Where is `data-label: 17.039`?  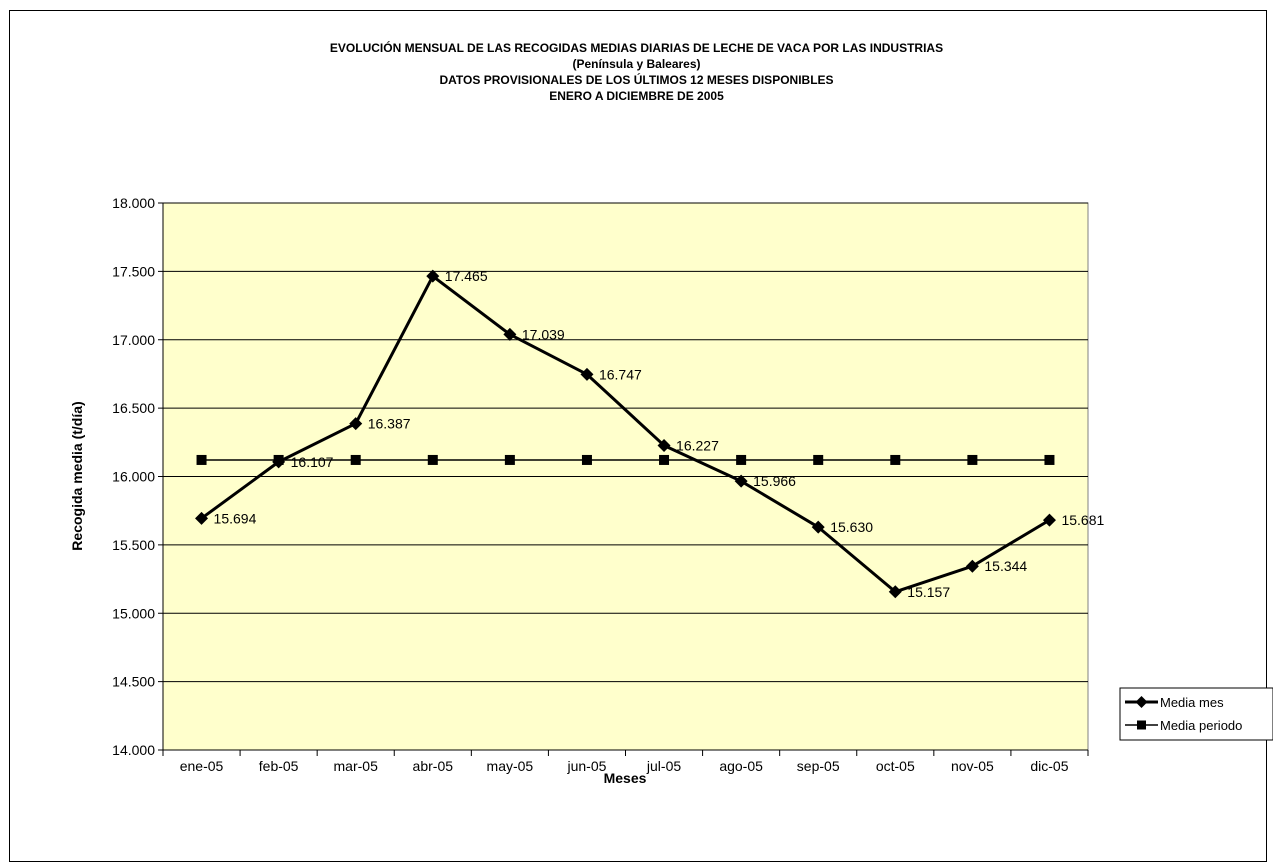
data-label: 17.039 is located at coordinates (543, 334).